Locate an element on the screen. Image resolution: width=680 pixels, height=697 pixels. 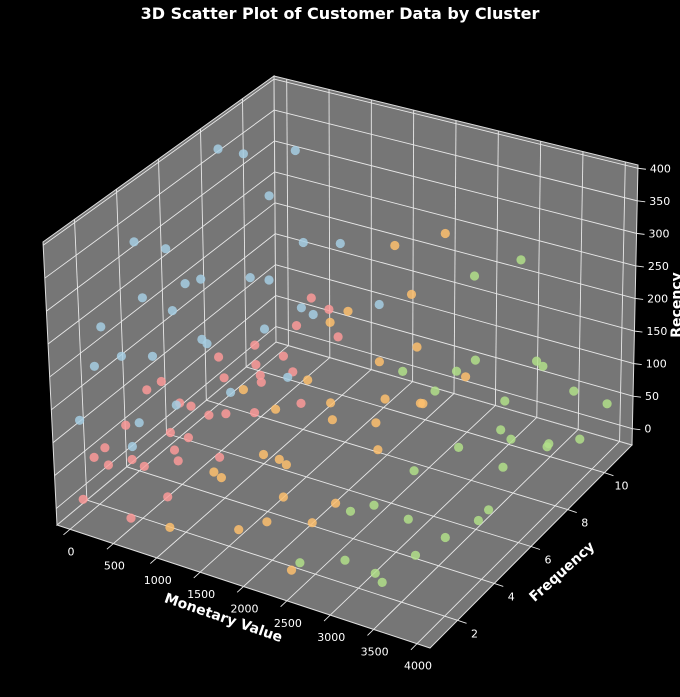
z-tick-label: 250 is located at coordinates (658, 266).